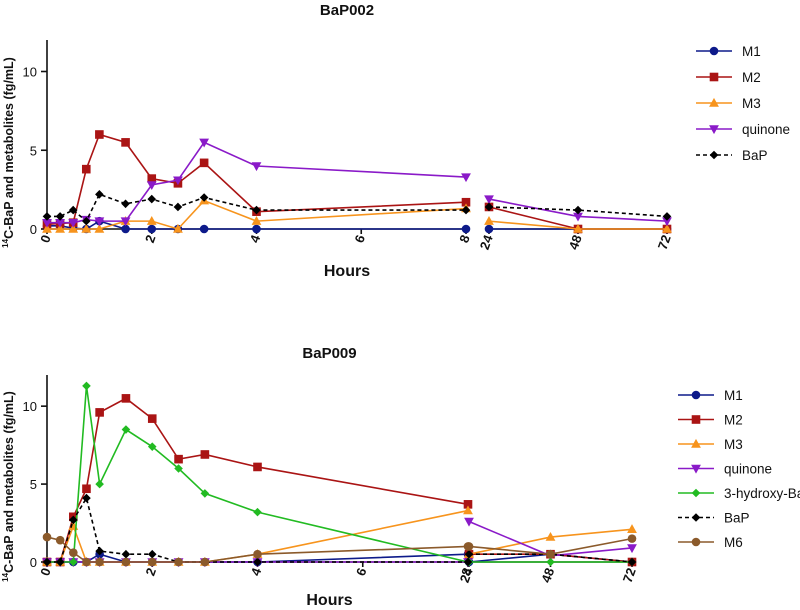 The height and width of the screenshot is (610, 800). Describe the element at coordinates (339, 549) in the screenshot. I see `series-M6` at that location.